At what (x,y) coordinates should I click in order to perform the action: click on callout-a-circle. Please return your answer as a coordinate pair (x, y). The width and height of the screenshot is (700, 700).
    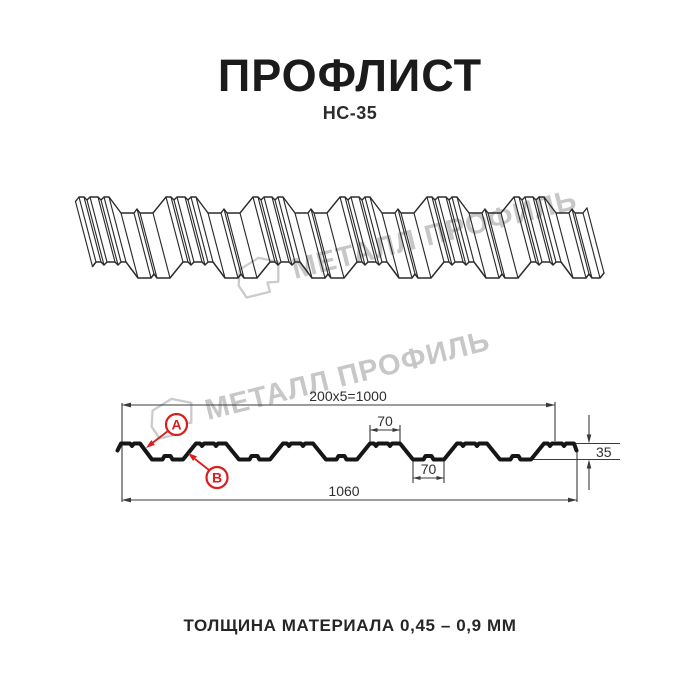
    Looking at the image, I should click on (176, 424).